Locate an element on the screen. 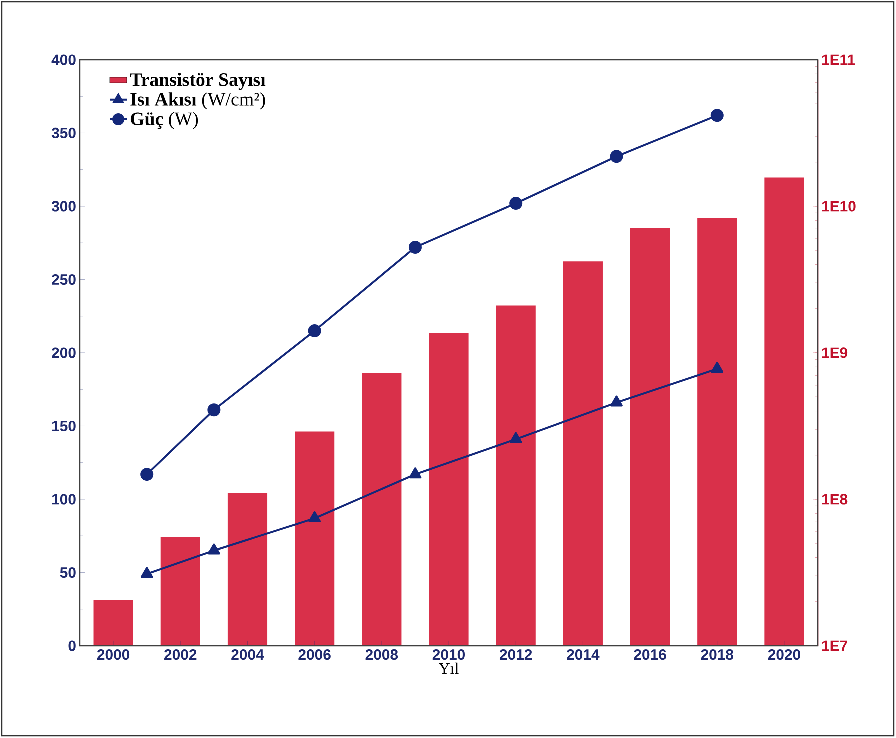 The image size is (896, 738). y-tick-label: 50 is located at coordinates (68, 572).